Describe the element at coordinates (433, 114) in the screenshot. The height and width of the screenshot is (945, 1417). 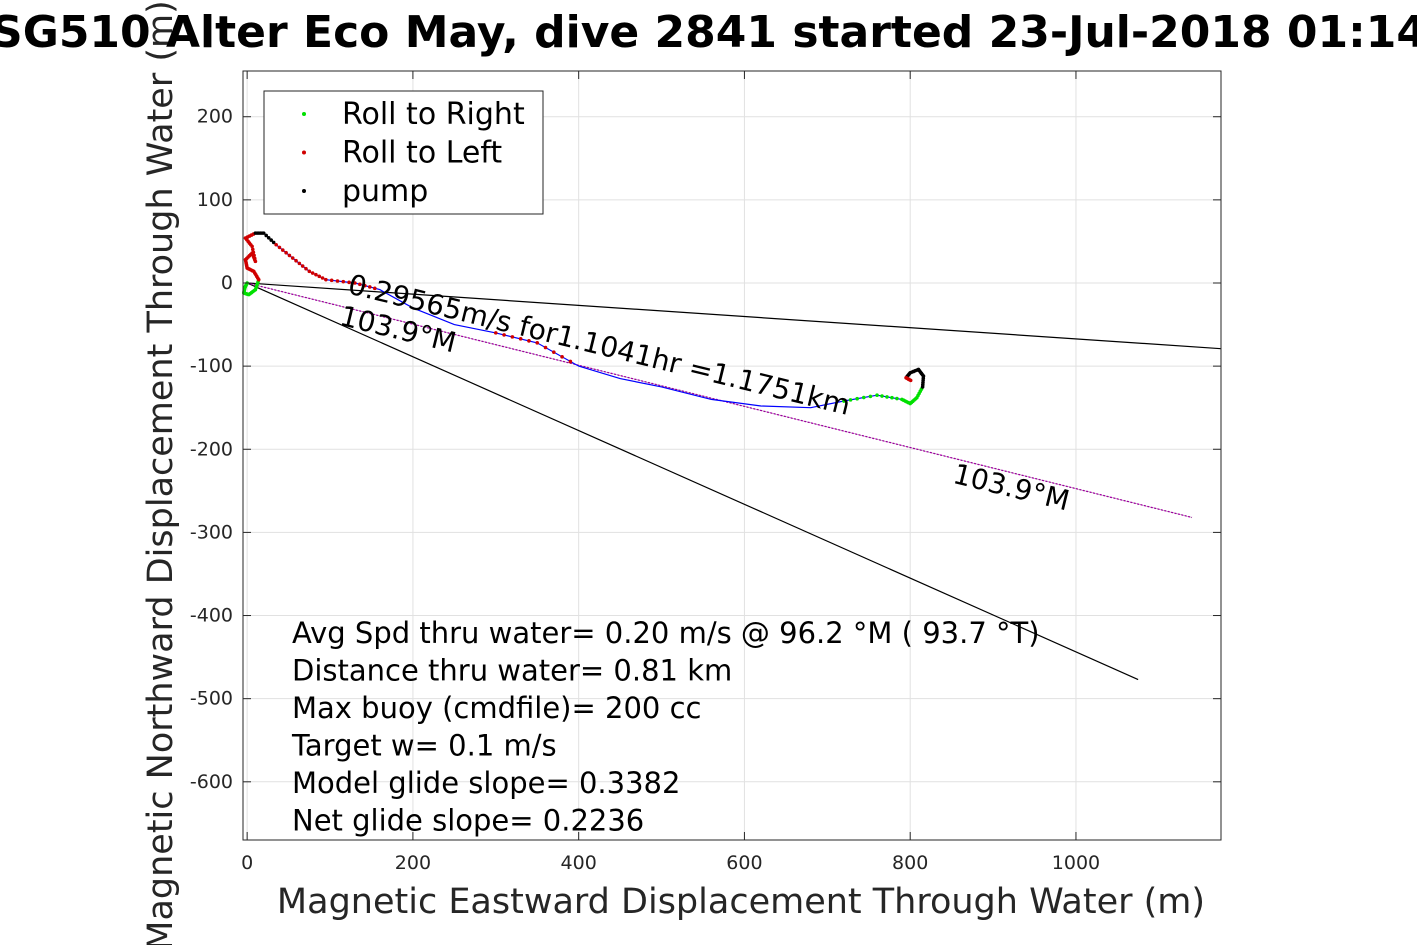
I see `legend-label: Roll to Right` at that location.